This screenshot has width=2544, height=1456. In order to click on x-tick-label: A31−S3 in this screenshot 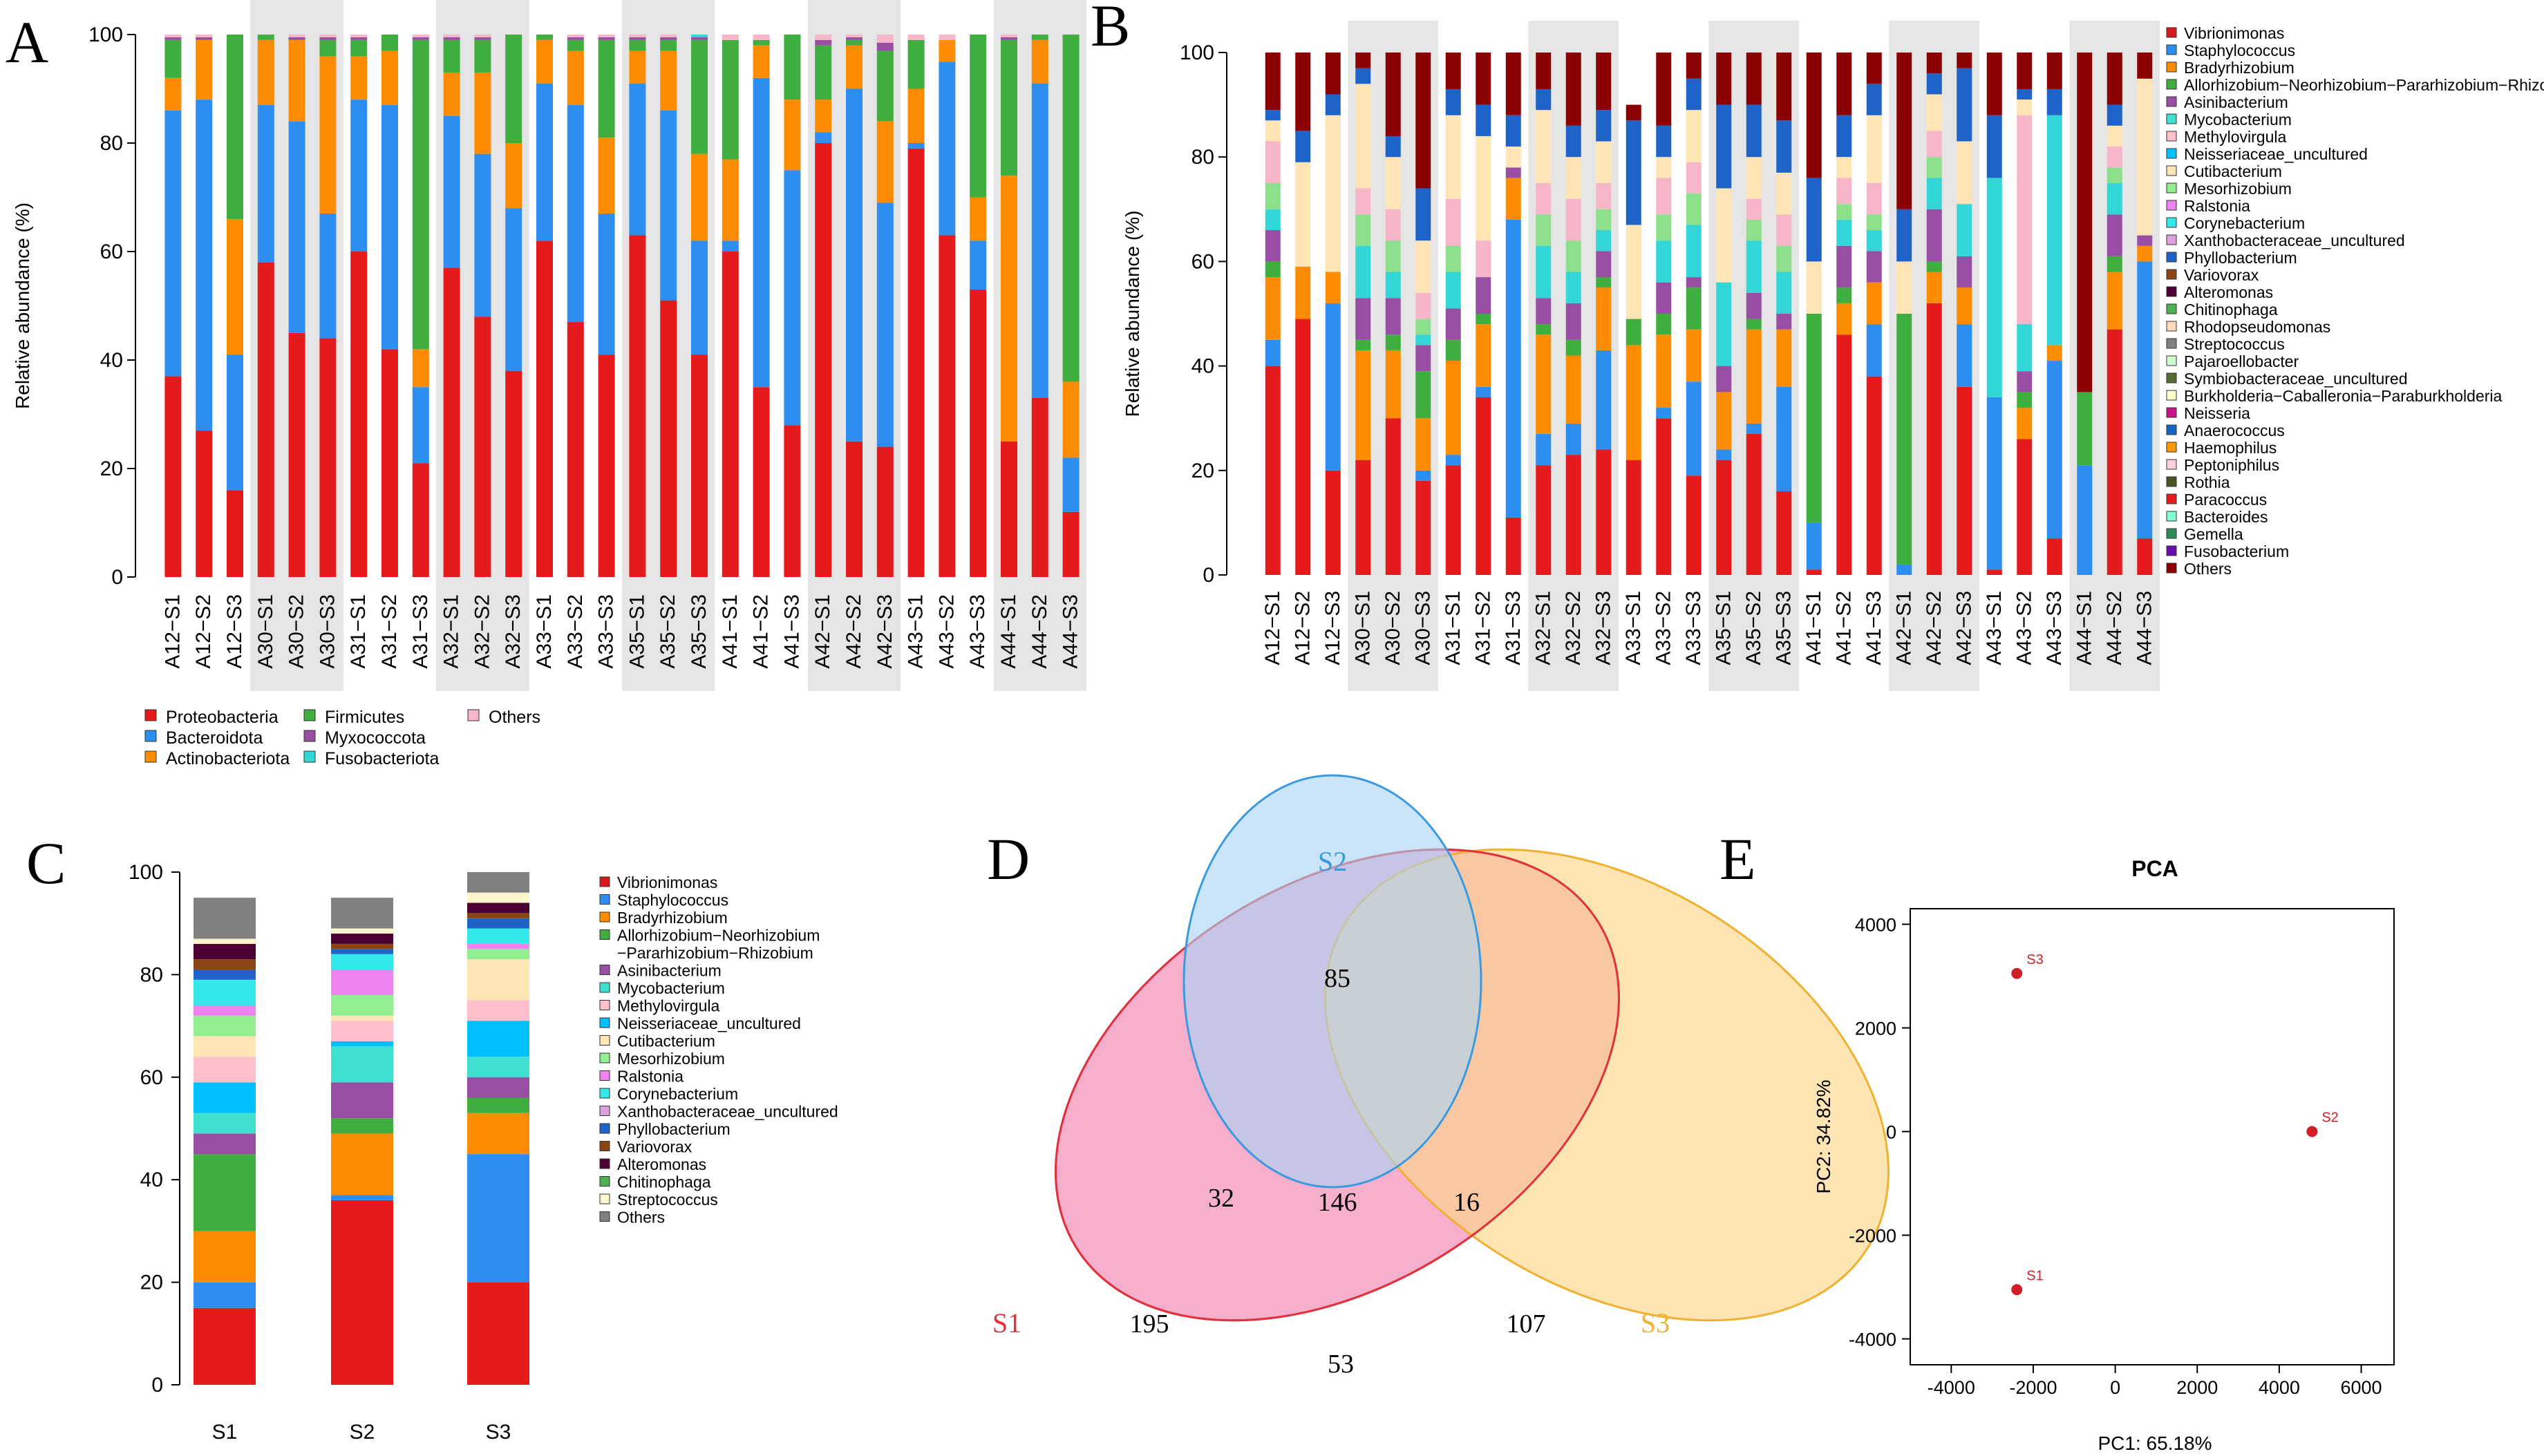, I will do `click(1513, 628)`.